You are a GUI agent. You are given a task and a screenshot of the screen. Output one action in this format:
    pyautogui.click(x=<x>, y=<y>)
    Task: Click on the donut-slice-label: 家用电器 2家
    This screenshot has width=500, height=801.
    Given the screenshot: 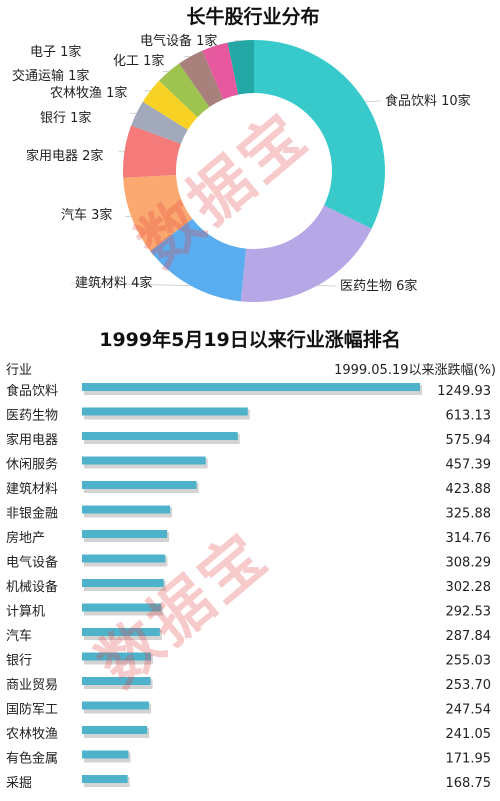 What is the action you would take?
    pyautogui.click(x=64, y=156)
    